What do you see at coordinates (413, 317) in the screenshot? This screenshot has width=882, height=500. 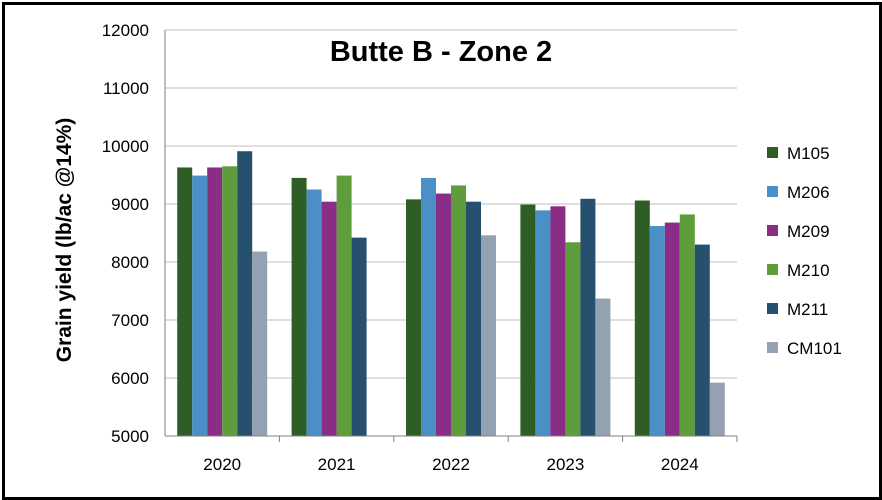 I see `bar-m105-2022` at bounding box center [413, 317].